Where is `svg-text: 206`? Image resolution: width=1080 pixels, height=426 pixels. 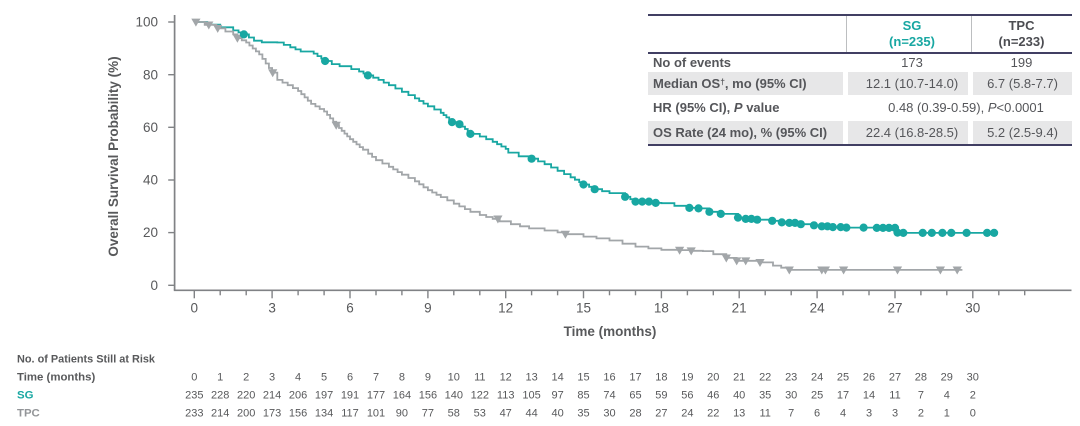
svg-text: 206 is located at coordinates (298, 396).